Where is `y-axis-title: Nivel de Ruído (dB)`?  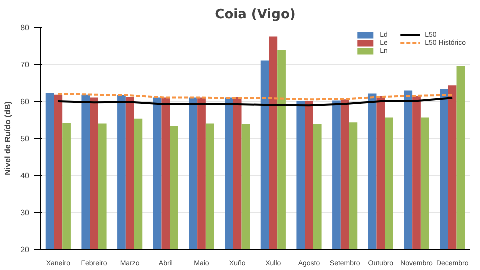
y-axis-title: Nivel de Ruído (dB) is located at coordinates (8, 138).